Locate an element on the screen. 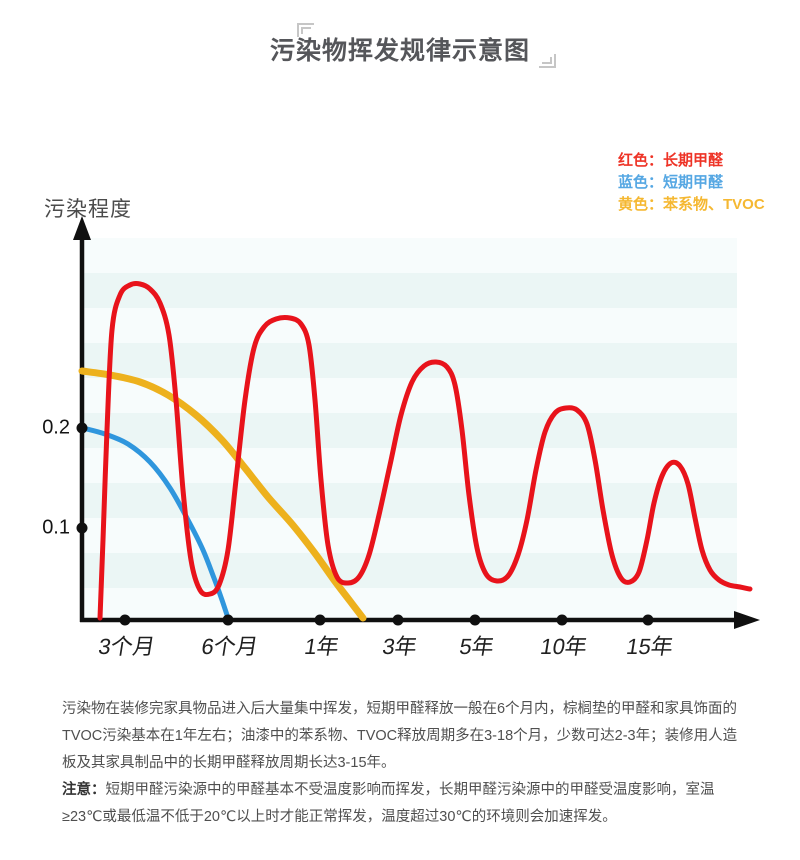 The image size is (800, 860). x-tick-label: 6个月 is located at coordinates (229, 646).